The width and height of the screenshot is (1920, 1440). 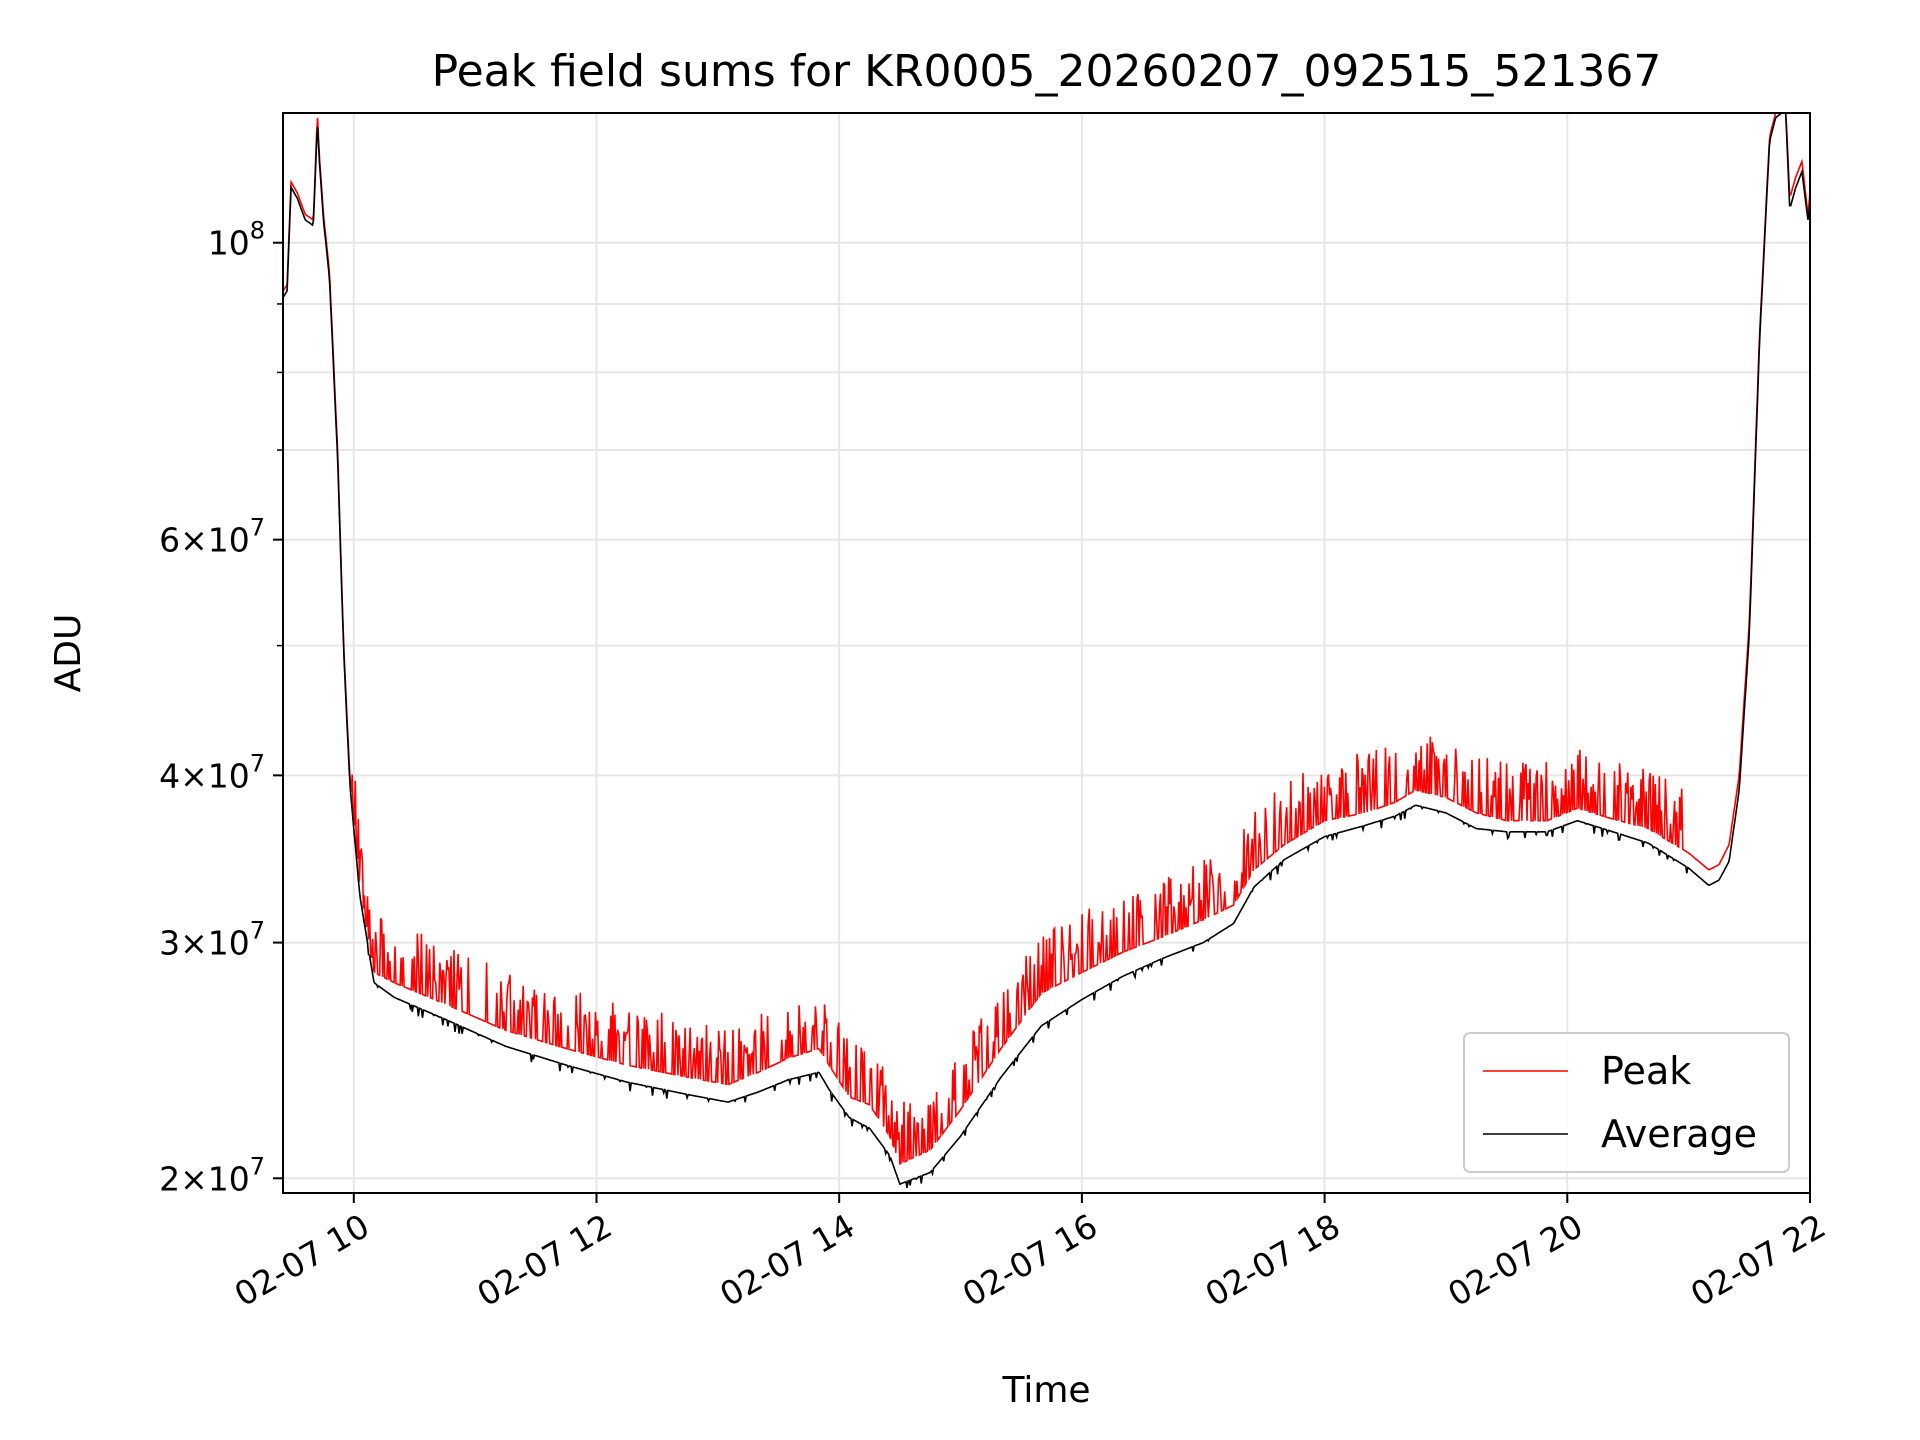 What do you see at coordinates (212, 772) in the screenshot?
I see `y-tick-label: 4×107` at bounding box center [212, 772].